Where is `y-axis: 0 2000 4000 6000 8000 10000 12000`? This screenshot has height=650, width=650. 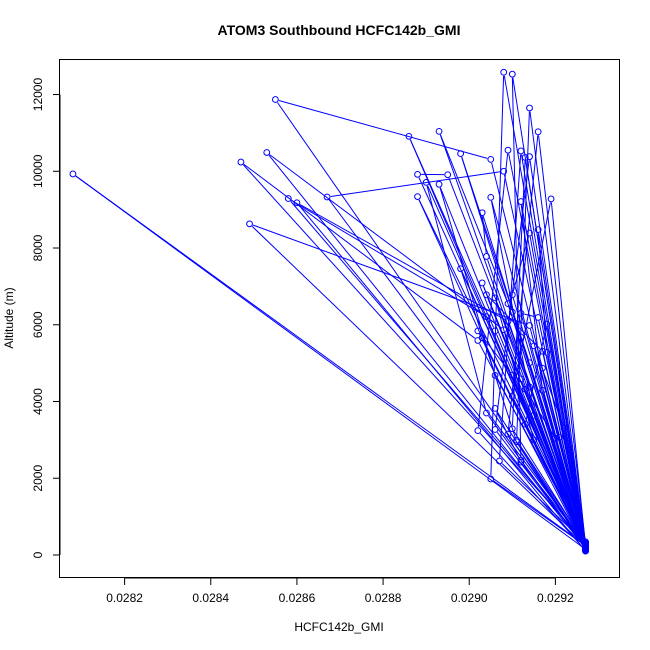 y-axis: 0 2000 4000 6000 8000 10000 12000 is located at coordinates (46, 318).